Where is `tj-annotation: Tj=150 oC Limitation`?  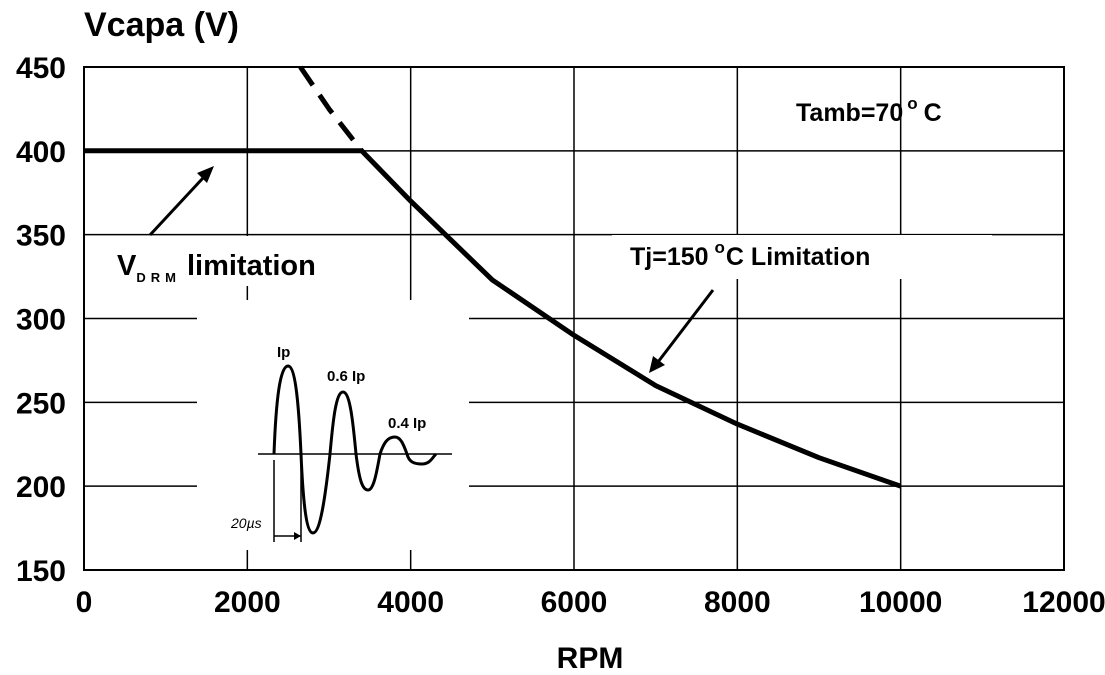 tj-annotation: Tj=150 oC Limitation is located at coordinates (750, 254).